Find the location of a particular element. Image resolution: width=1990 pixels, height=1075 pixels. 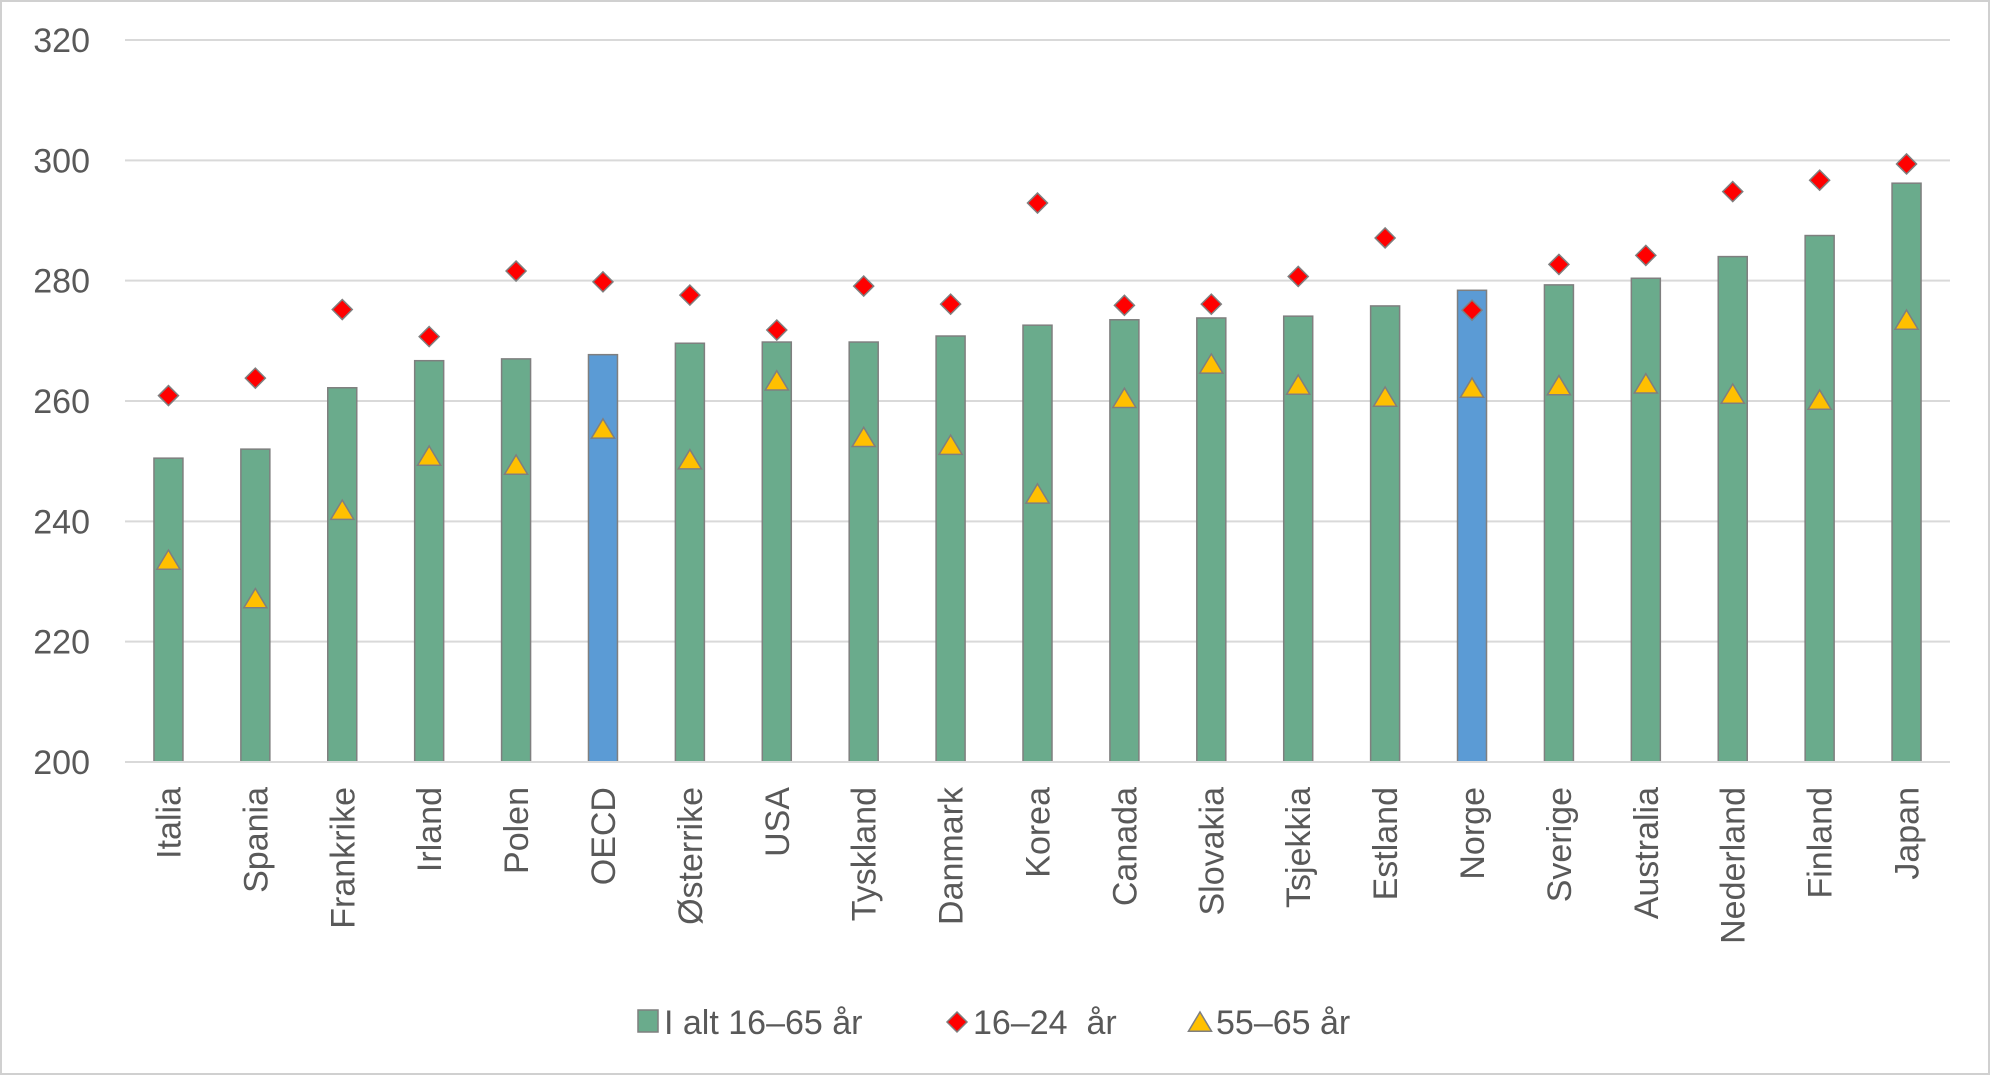

x-tick-label: Østerrike is located at coordinates (691, 856).